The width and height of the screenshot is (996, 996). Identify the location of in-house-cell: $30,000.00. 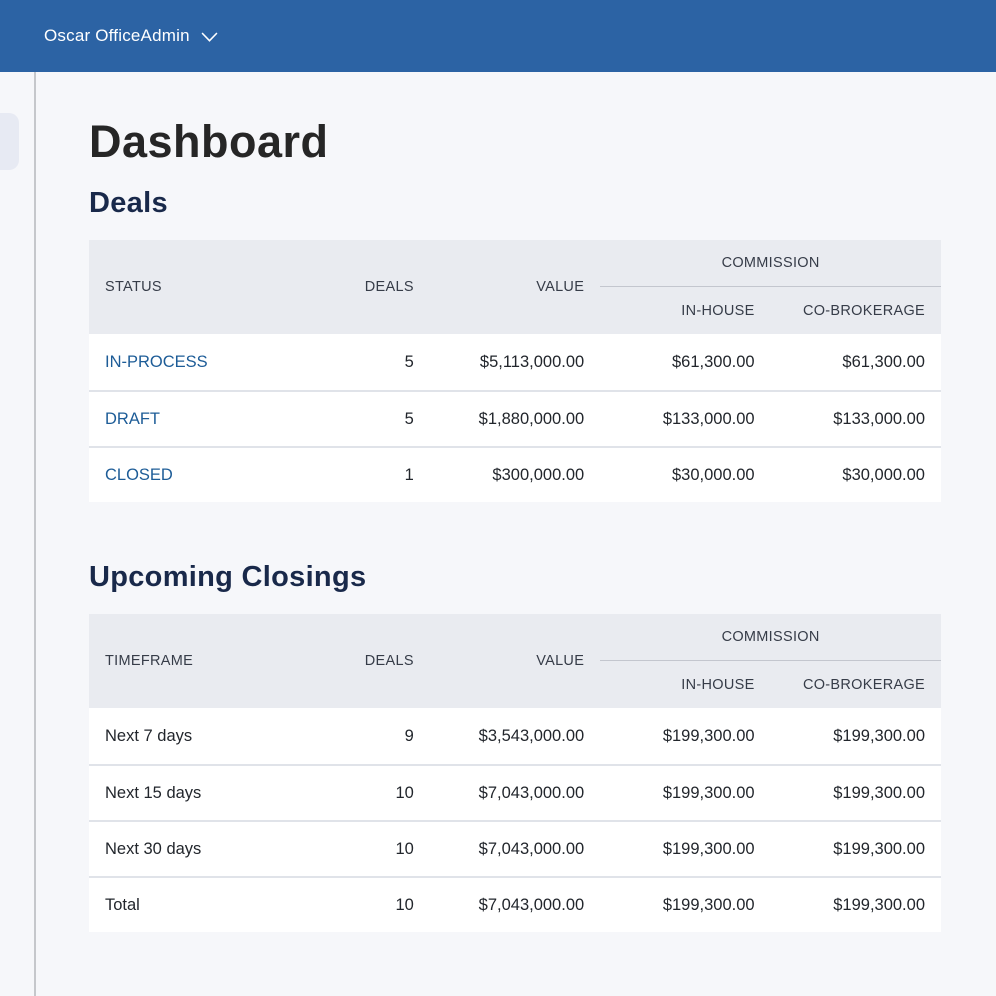
(685, 474).